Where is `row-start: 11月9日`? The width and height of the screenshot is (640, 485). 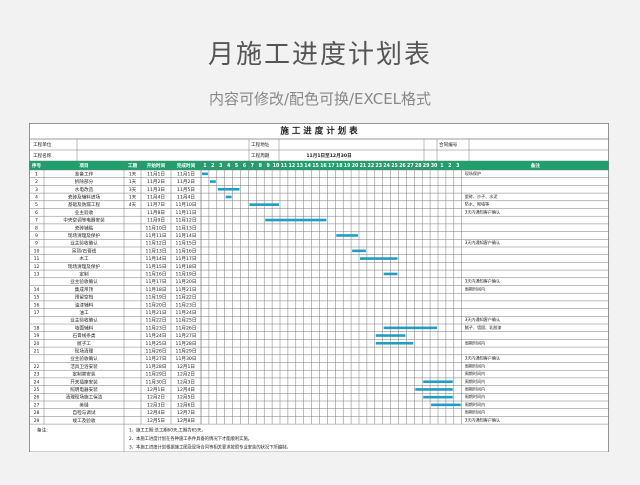
row-start: 11月9日 is located at coordinates (156, 221).